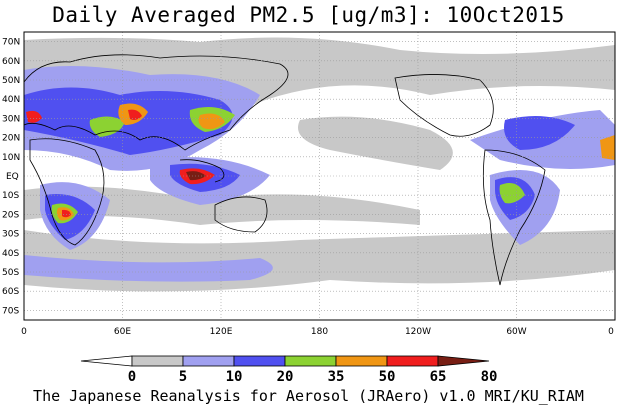  Describe the element at coordinates (10, 215) in the screenshot. I see `lat-tick-label: 20S` at that location.